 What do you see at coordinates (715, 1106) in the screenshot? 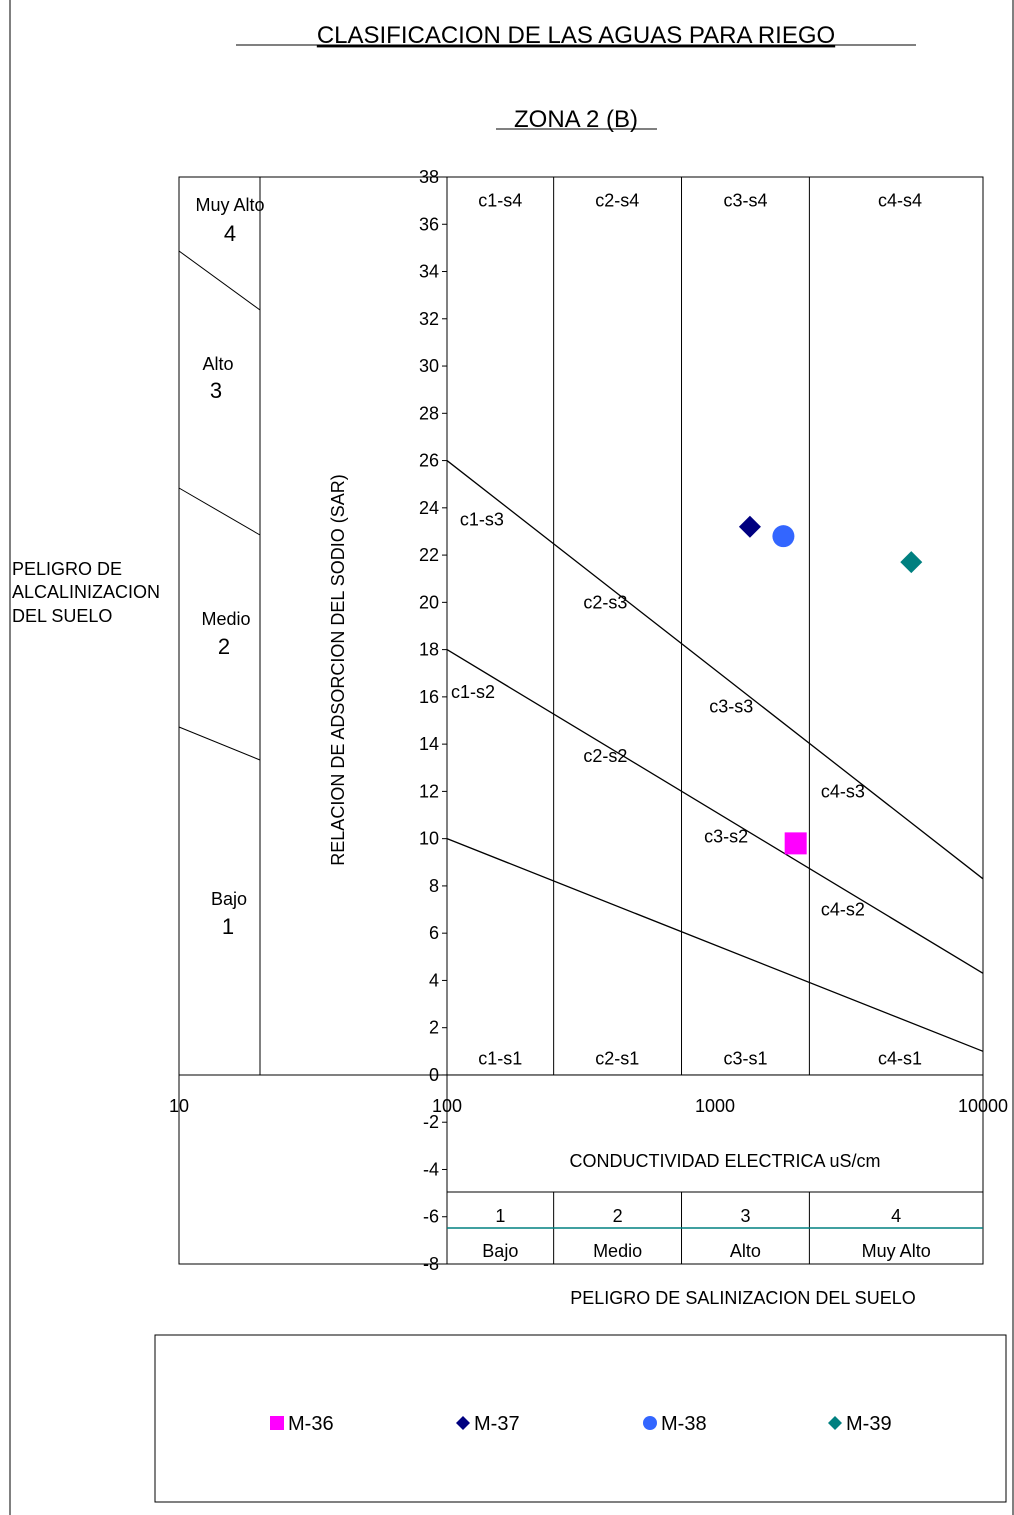
I see `x-tick-label: 1000` at bounding box center [715, 1106].